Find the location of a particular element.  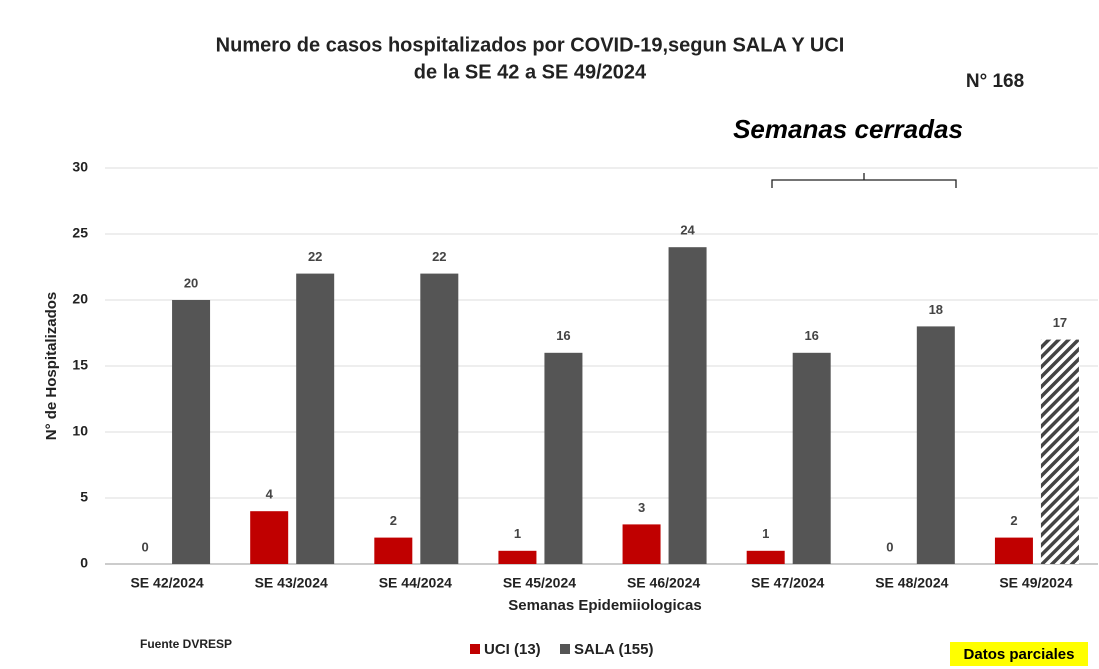

x-tick-label: SE 46/2024 is located at coordinates (663, 583).